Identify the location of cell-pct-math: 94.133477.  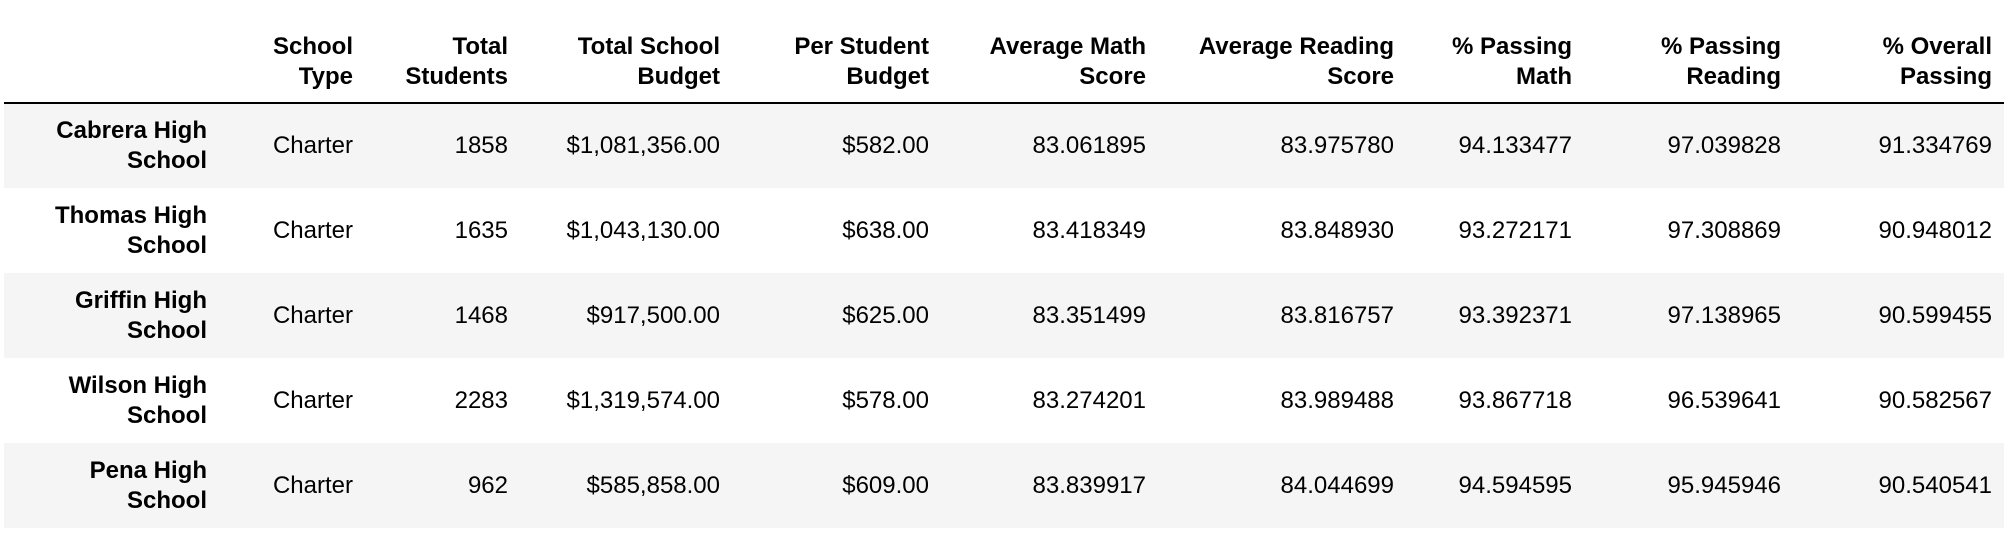
(1515, 145).